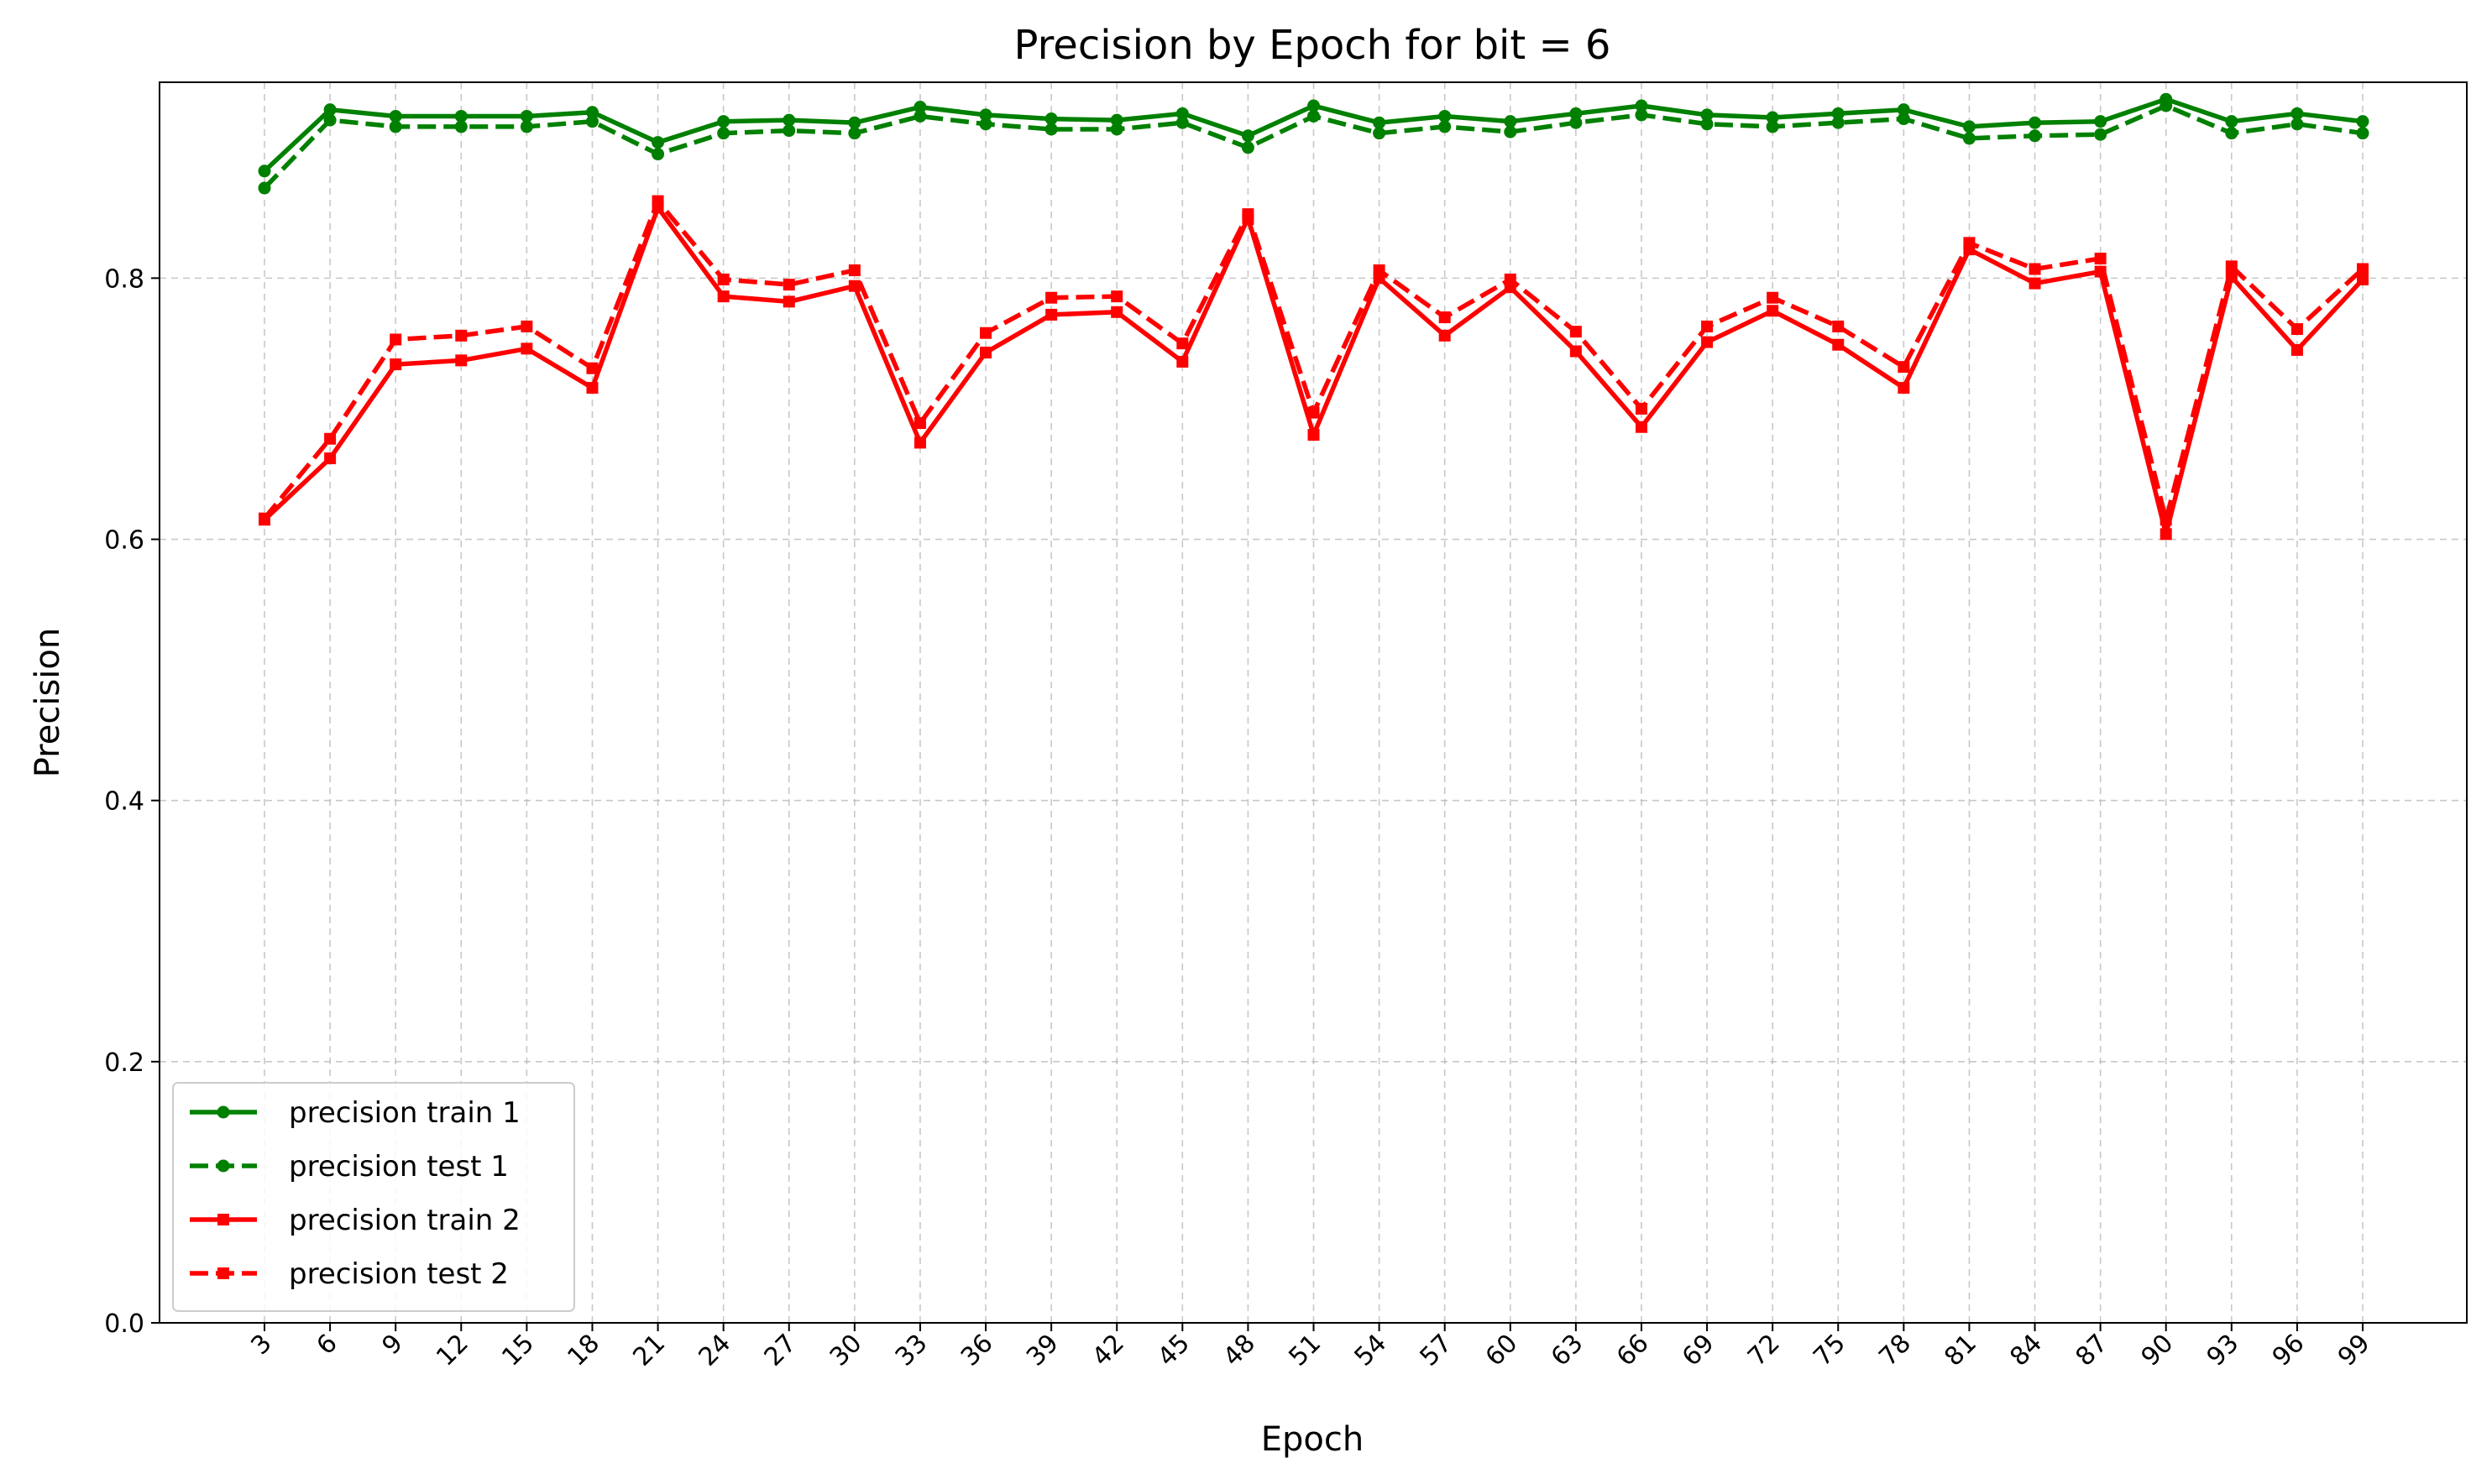 Image resolution: width=2492 pixels, height=1484 pixels. What do you see at coordinates (261, 1345) in the screenshot?
I see `x-tick-label: 3` at bounding box center [261, 1345].